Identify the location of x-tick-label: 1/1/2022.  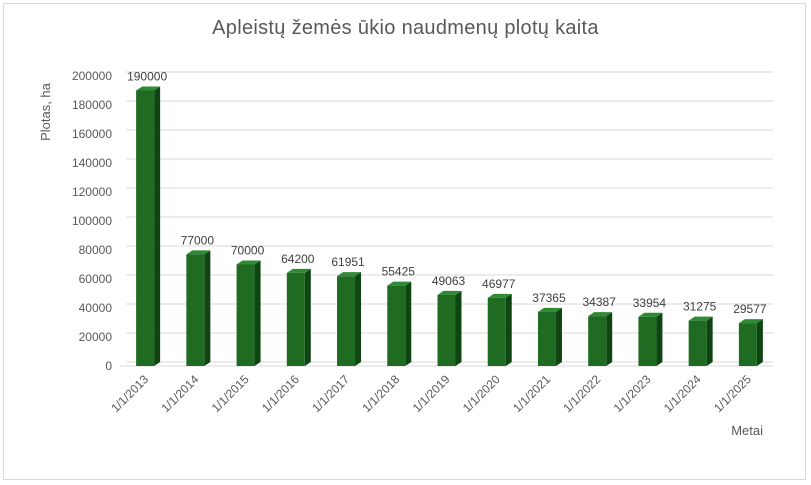
(581, 393).